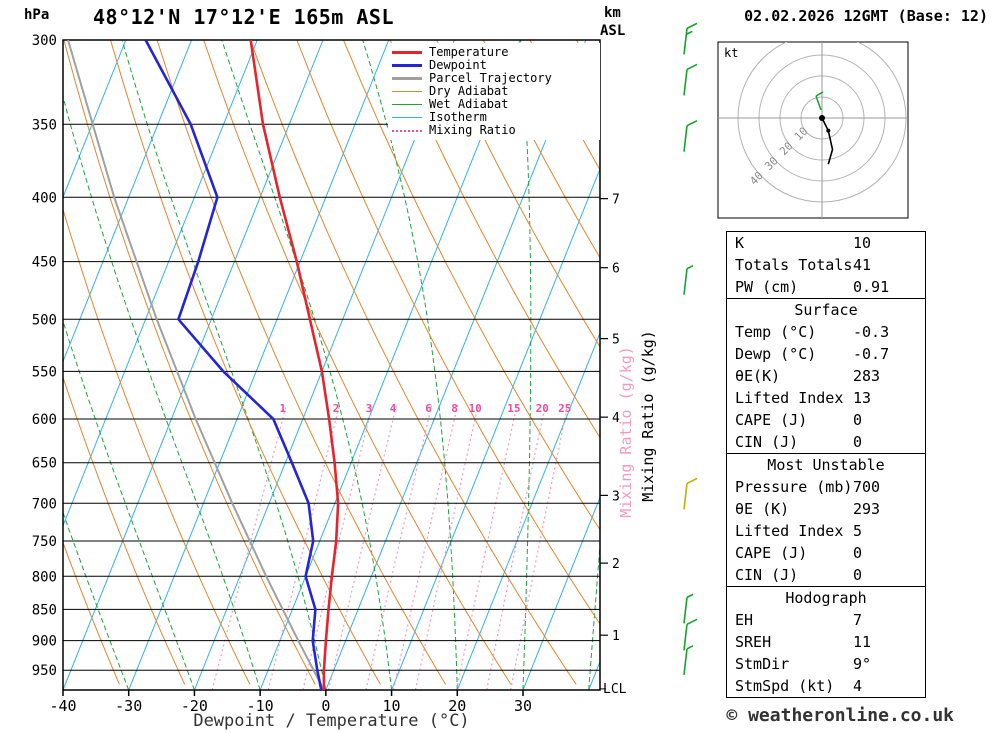 This screenshot has width=1000, height=733. I want to click on stat-label: Totals Totals, so click(794, 265).